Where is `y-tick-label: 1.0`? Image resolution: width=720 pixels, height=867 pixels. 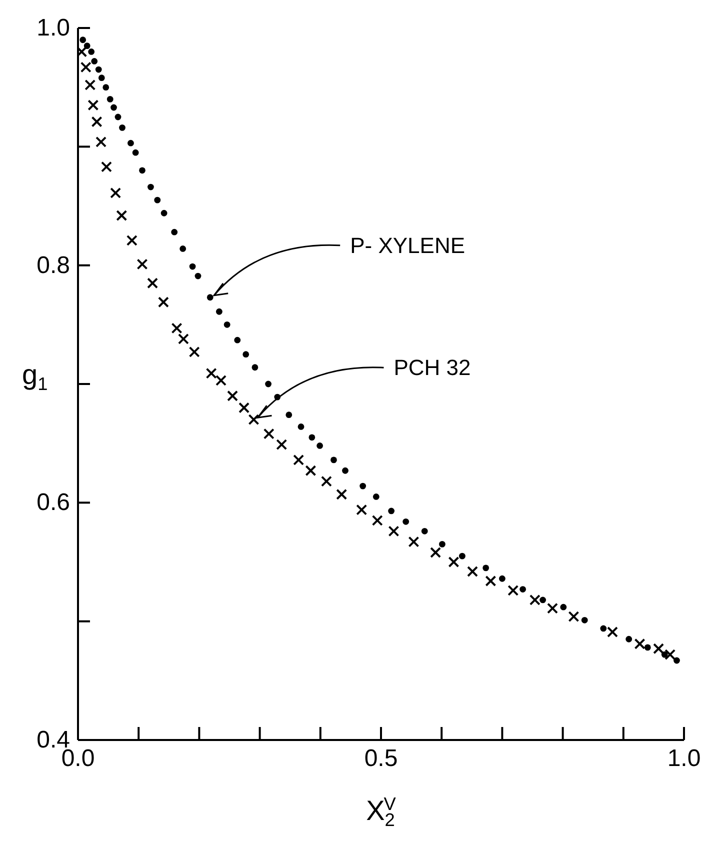 y-tick-label: 1.0 is located at coordinates (53, 28).